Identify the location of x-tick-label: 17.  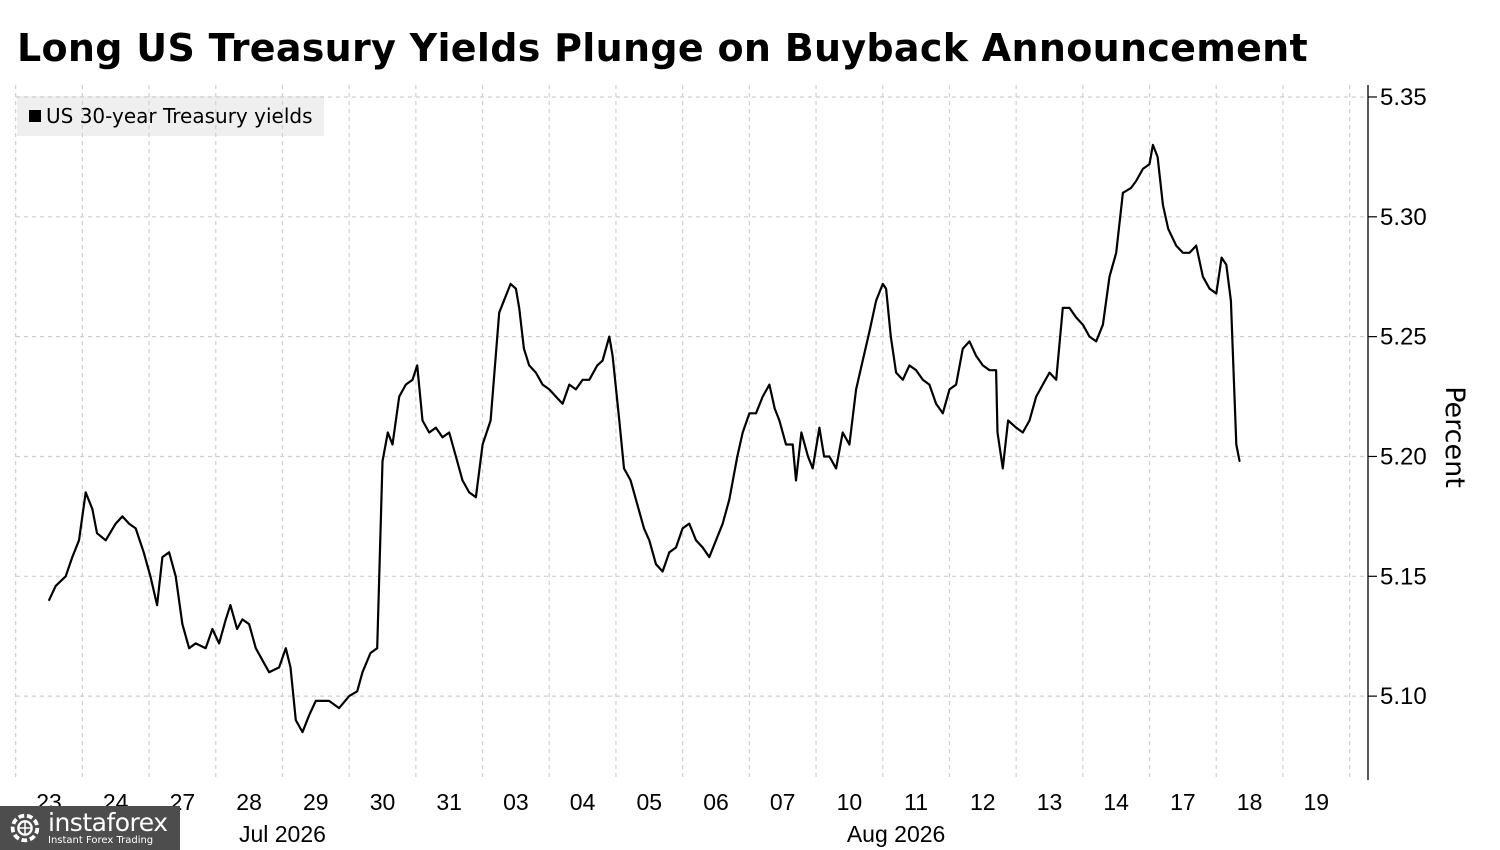
(1183, 802).